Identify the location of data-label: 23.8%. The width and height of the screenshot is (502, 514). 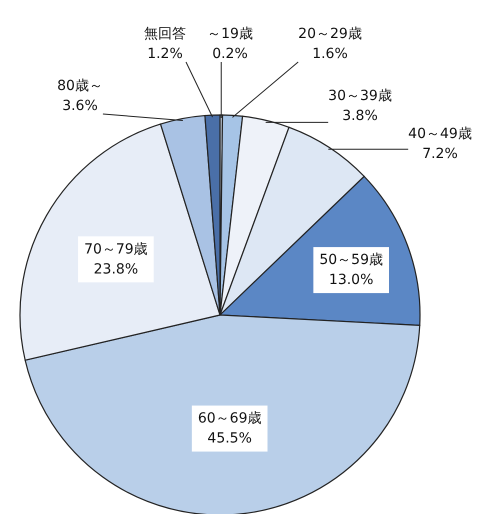
(116, 269).